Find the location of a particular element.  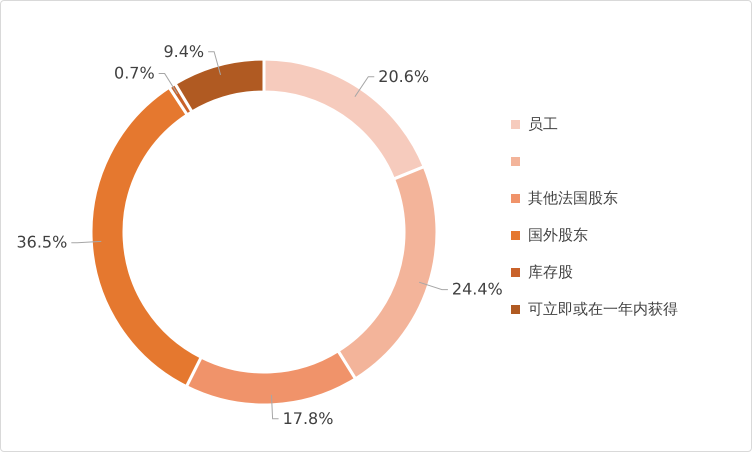

data-label: 20.6% is located at coordinates (404, 76).